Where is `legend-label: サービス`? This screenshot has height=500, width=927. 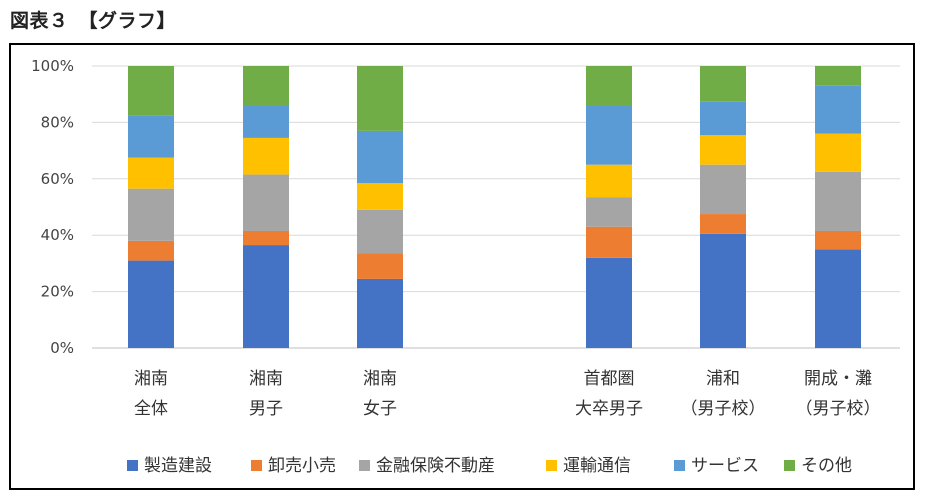
legend-label: サービス is located at coordinates (725, 466).